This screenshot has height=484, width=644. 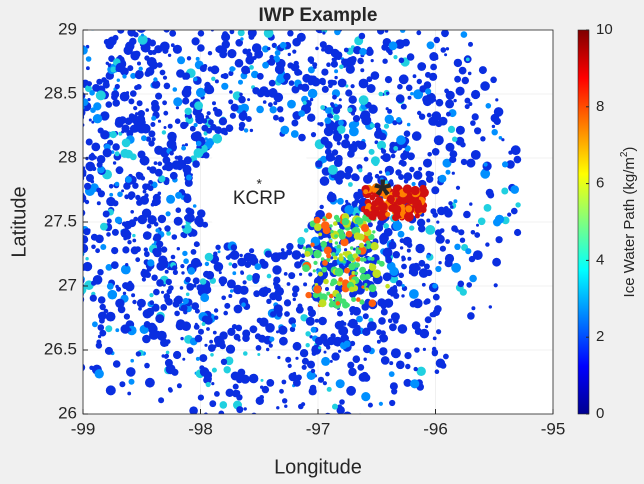 I want to click on y-tick-label: 29, so click(x=67, y=28).